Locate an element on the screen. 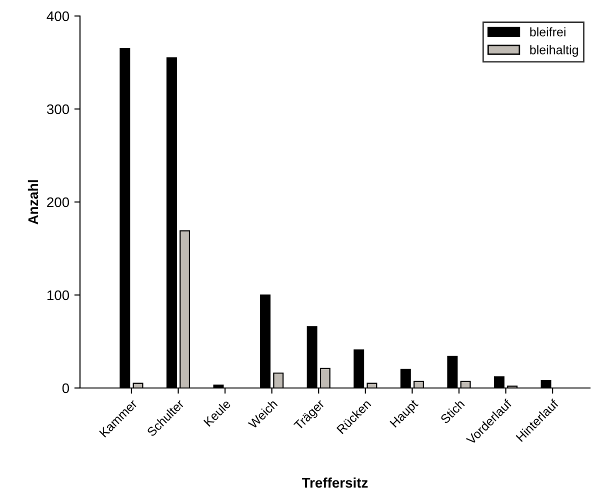  y-tick-label: 200 is located at coordinates (58, 202).